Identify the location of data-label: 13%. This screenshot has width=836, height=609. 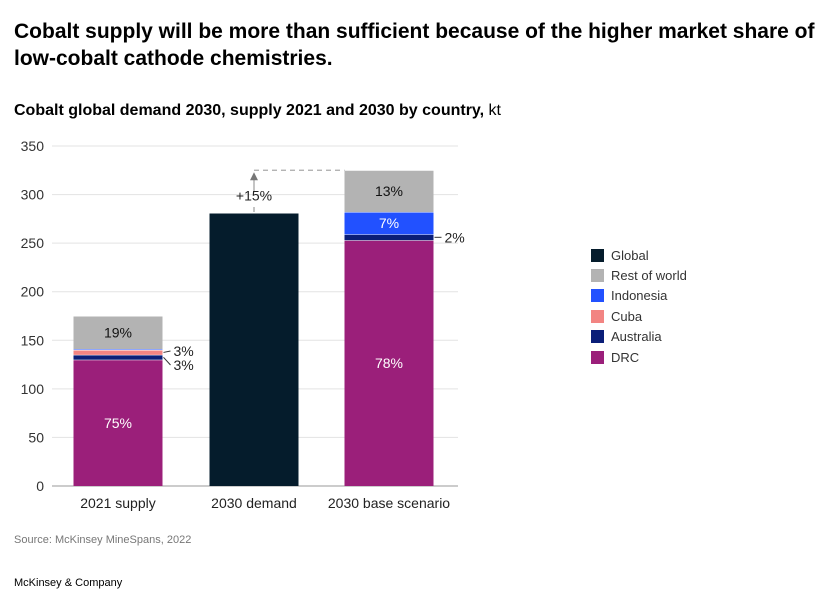
(389, 191).